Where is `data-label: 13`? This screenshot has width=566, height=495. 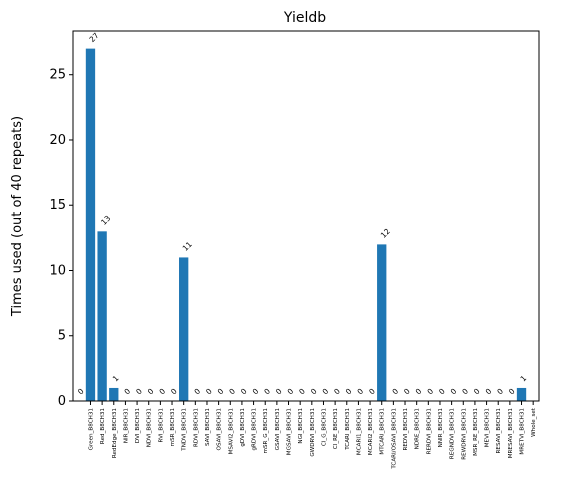 data-label: 13 is located at coordinates (105, 219).